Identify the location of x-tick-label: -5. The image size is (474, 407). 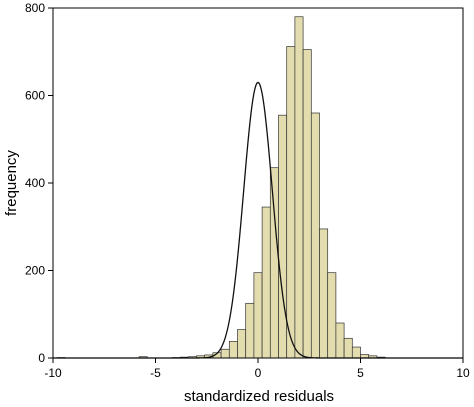
(155, 373).